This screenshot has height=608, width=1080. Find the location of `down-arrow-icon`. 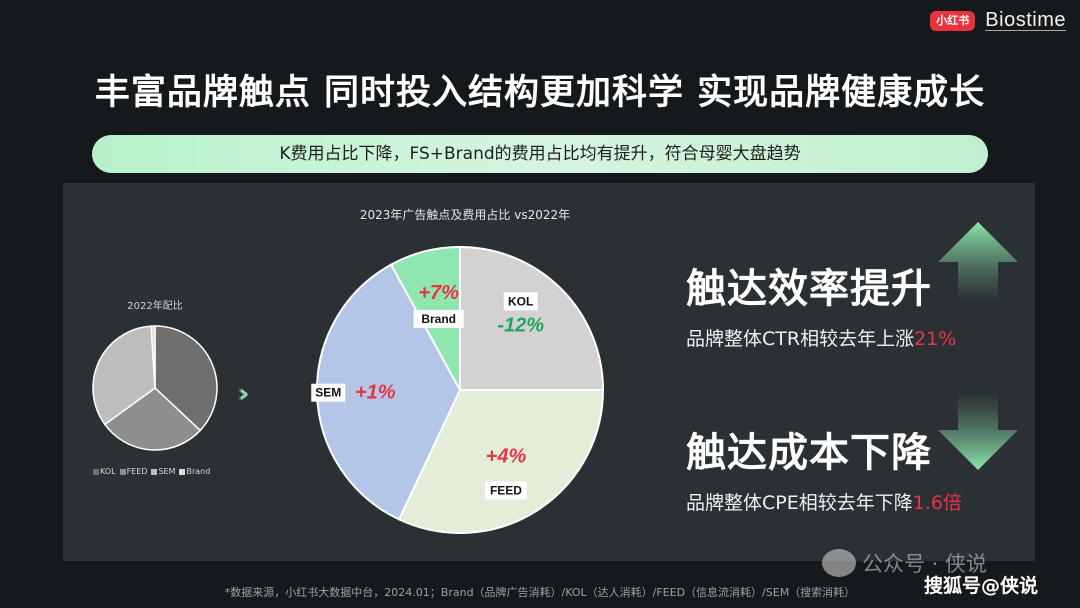

down-arrow-icon is located at coordinates (978, 431).